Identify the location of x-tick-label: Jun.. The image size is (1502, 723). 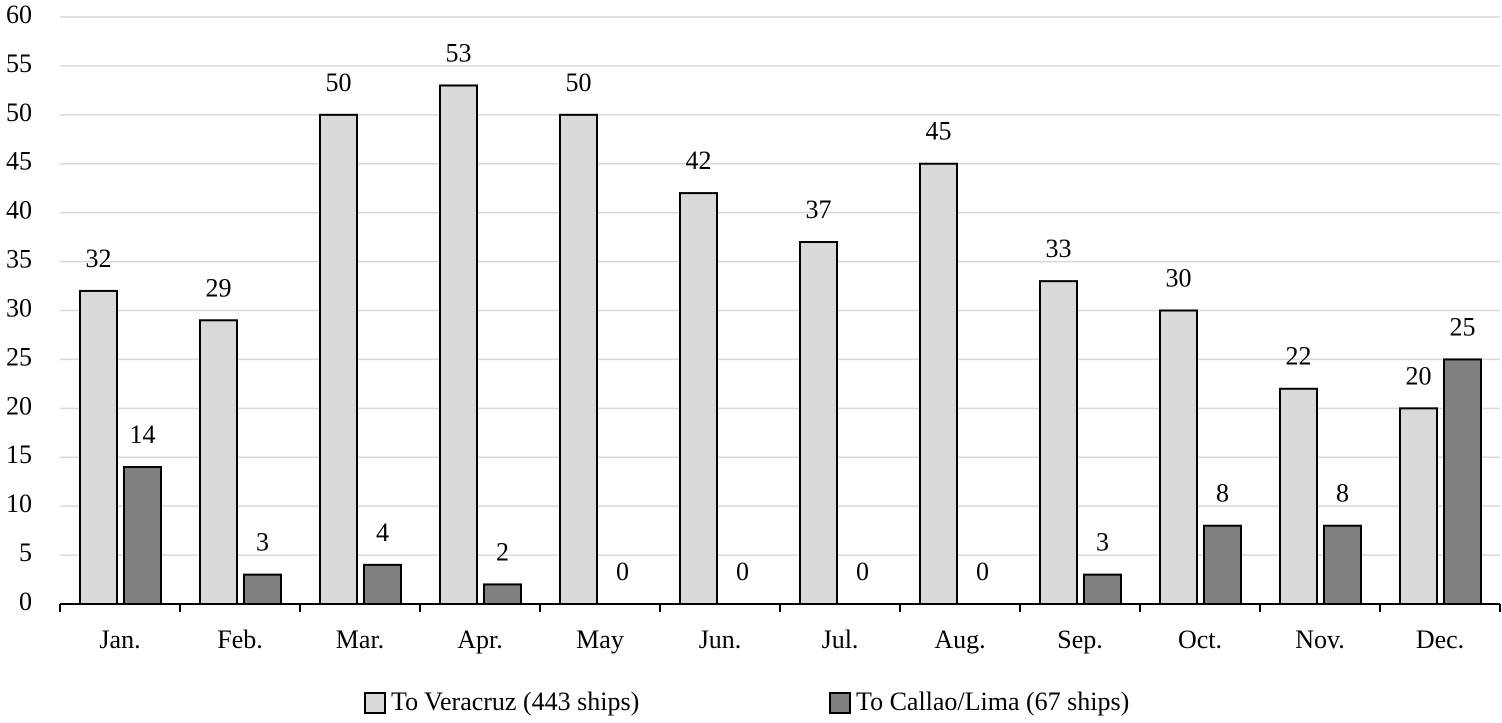
(720, 639).